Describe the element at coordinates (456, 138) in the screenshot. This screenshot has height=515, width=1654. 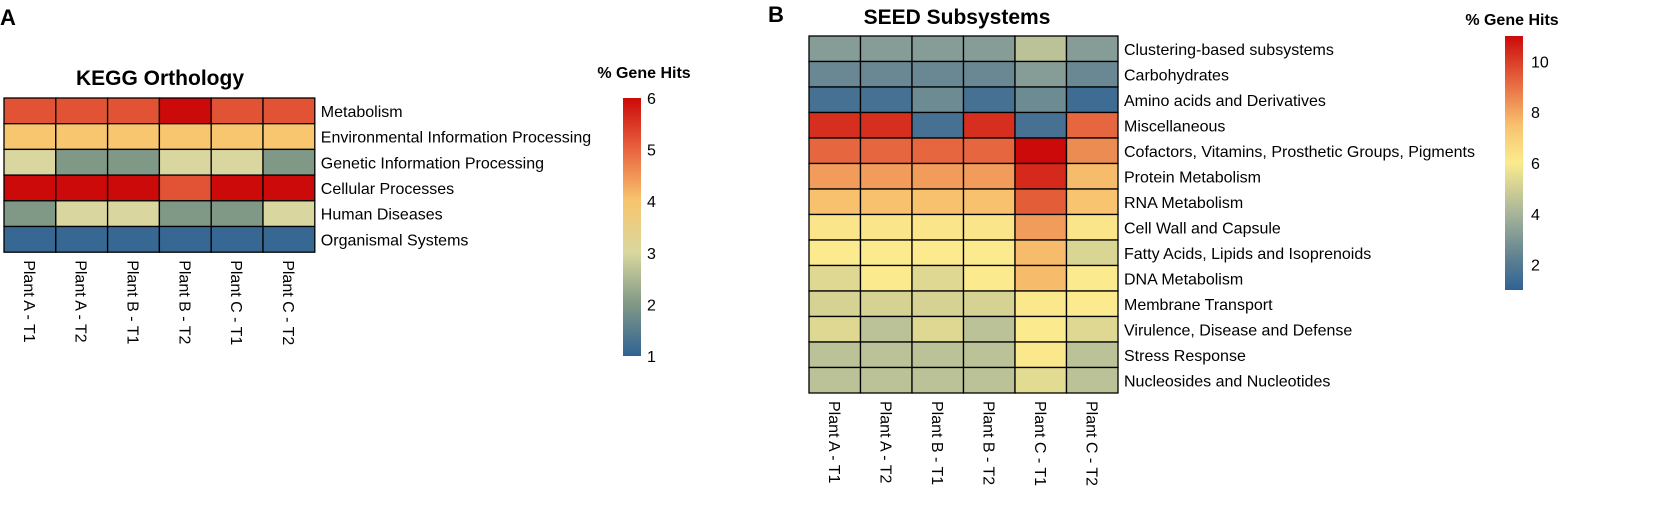
I see `row-label: Environmental Information Processing` at that location.